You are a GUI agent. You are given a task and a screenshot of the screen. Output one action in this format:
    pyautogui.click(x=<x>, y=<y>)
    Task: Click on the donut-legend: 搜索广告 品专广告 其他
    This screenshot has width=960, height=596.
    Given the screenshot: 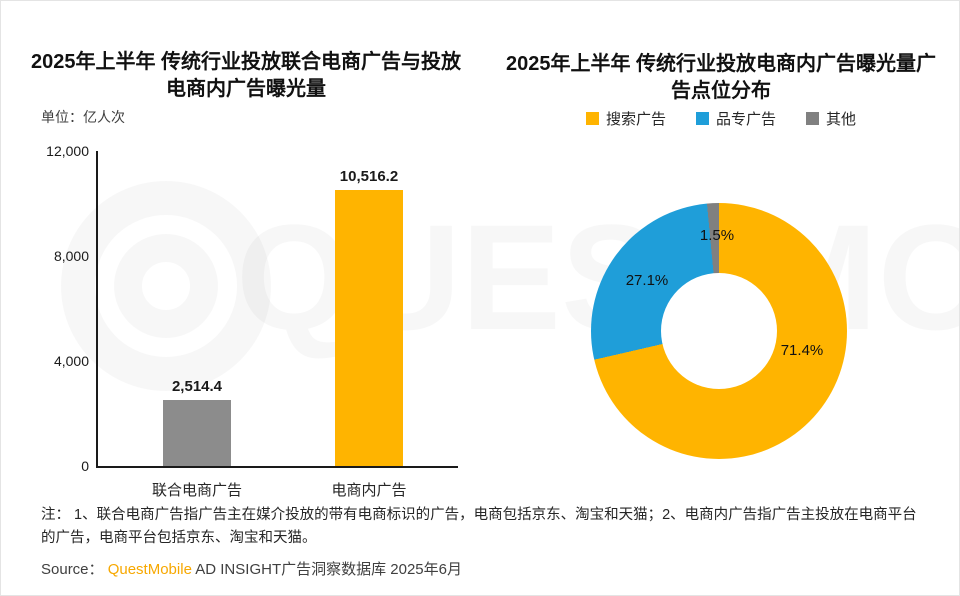 What is the action you would take?
    pyautogui.click(x=721, y=118)
    